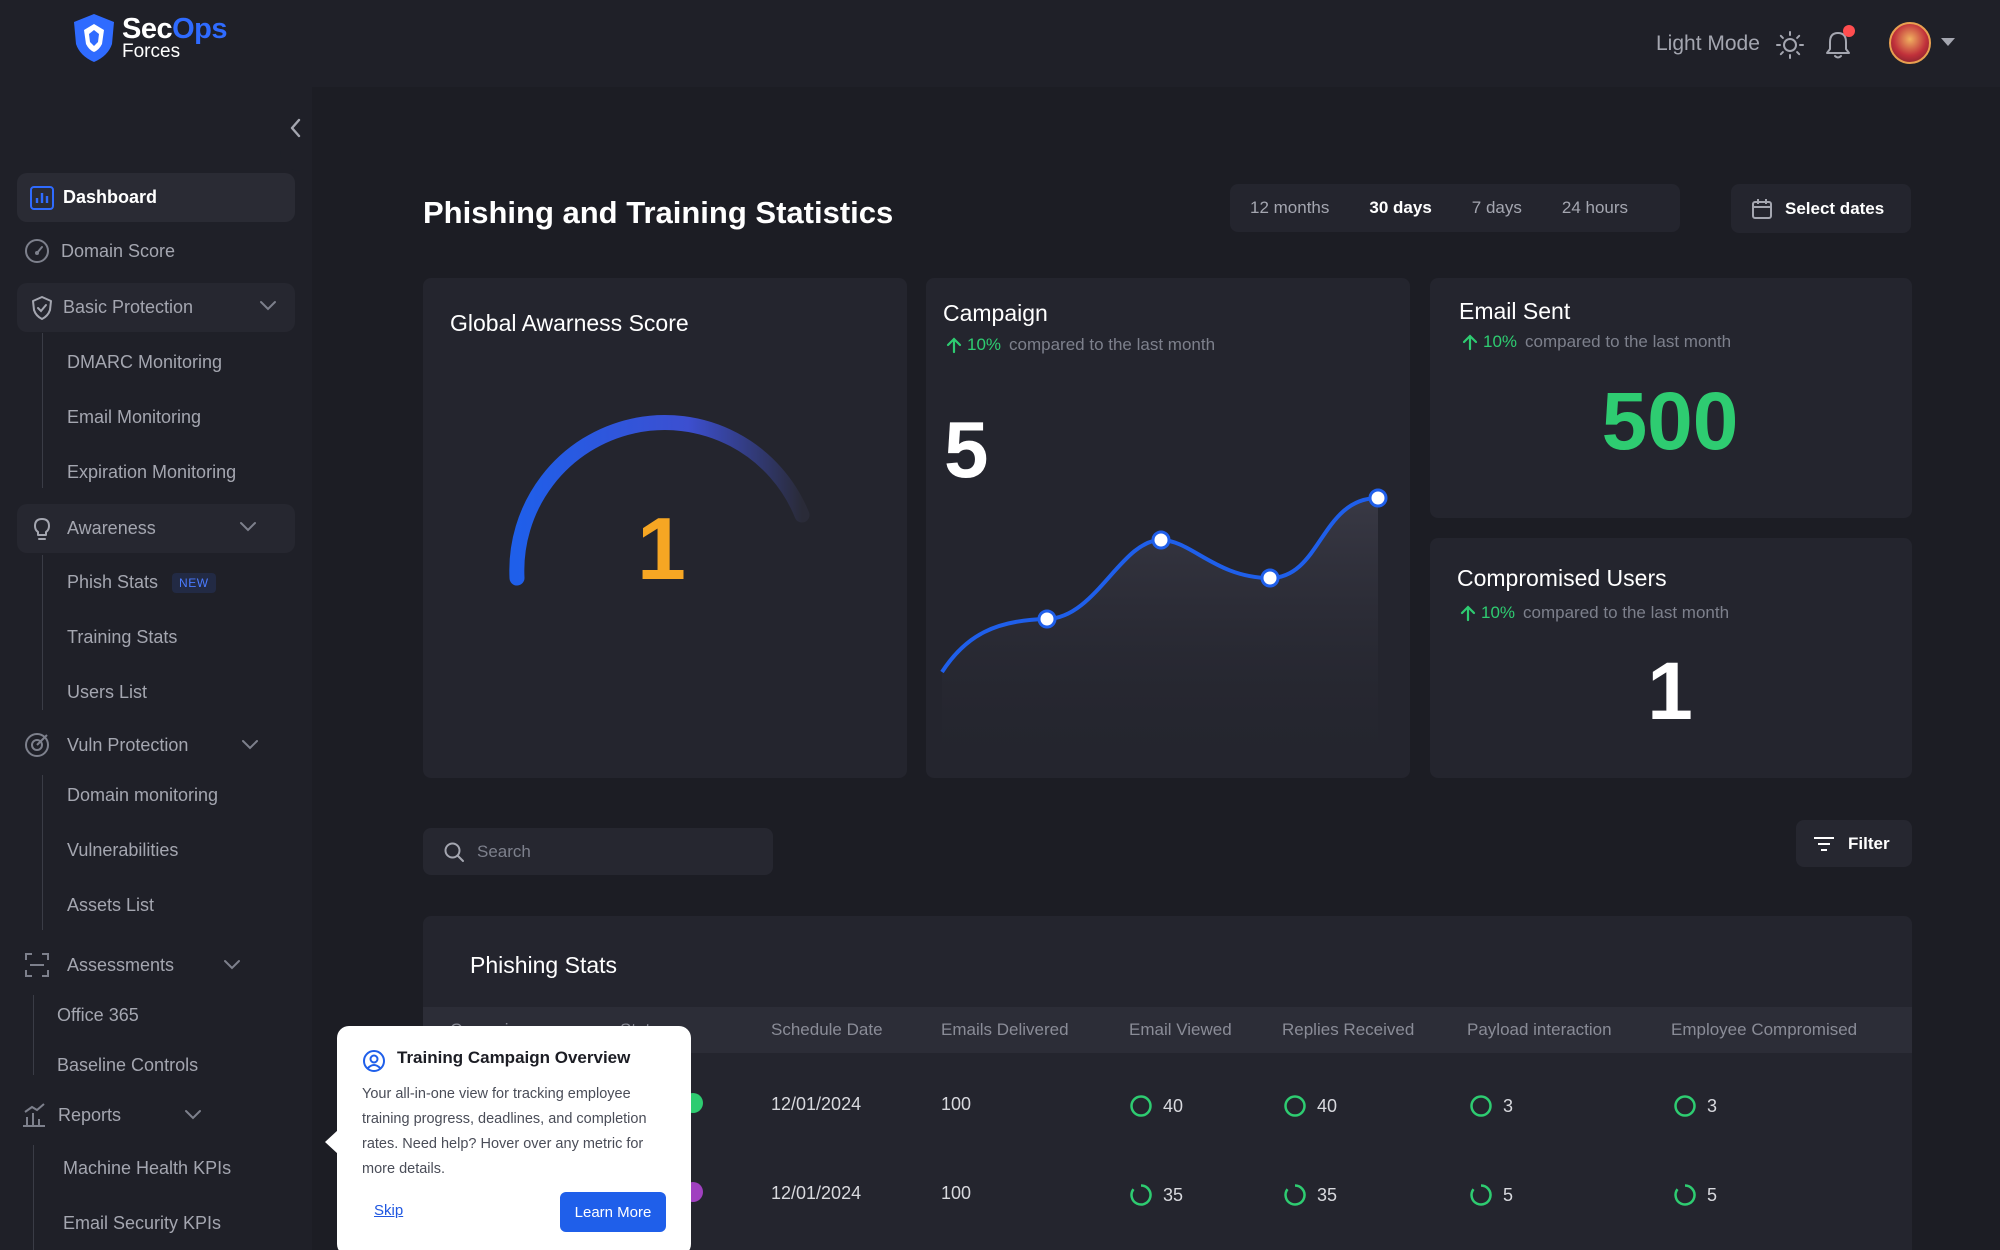  I want to click on sidebar-item-office-365: Office 365, so click(98, 1015).